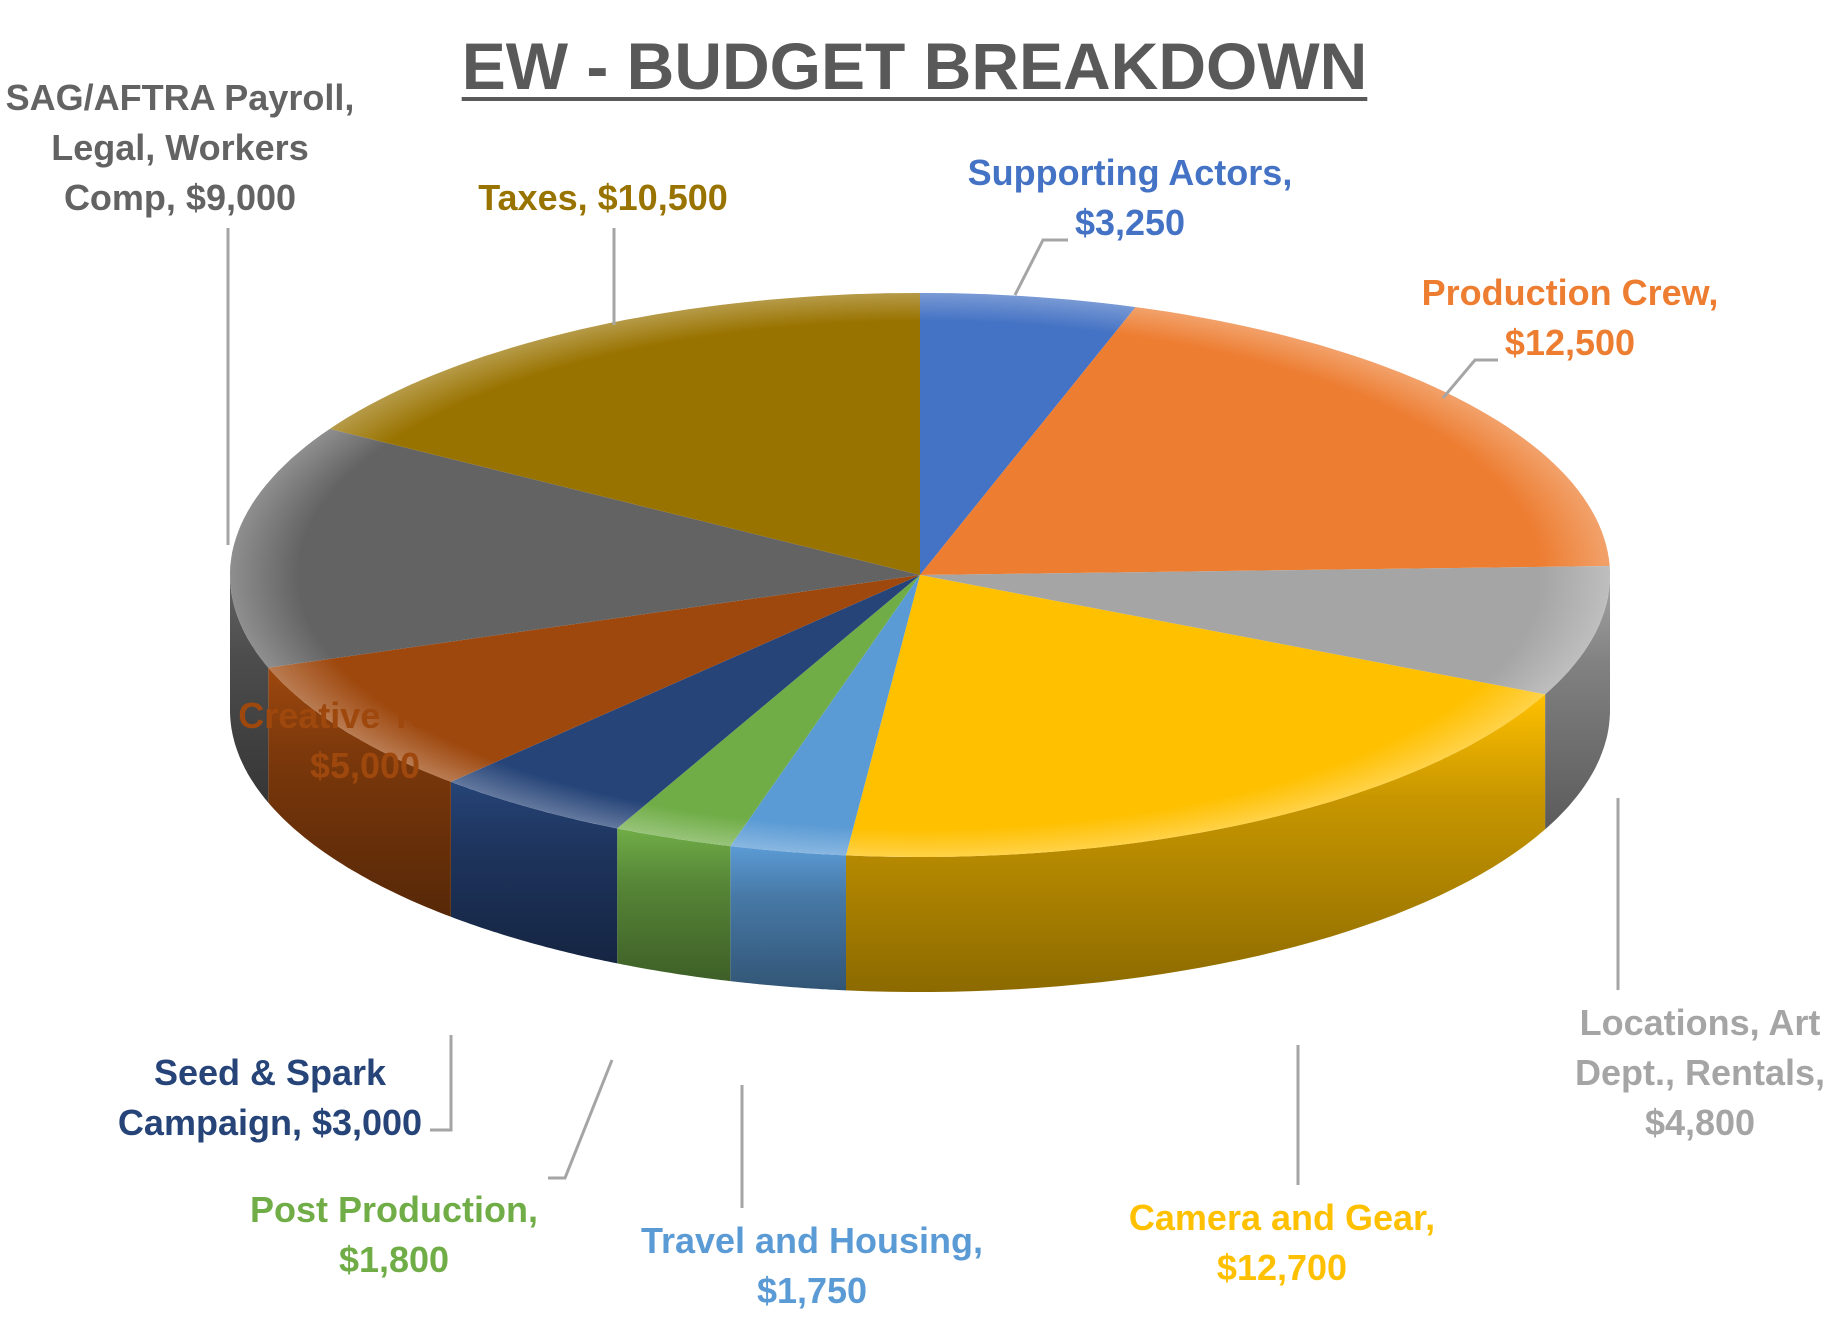  Describe the element at coordinates (581, 1119) in the screenshot. I see `leader-line-post-production` at that location.